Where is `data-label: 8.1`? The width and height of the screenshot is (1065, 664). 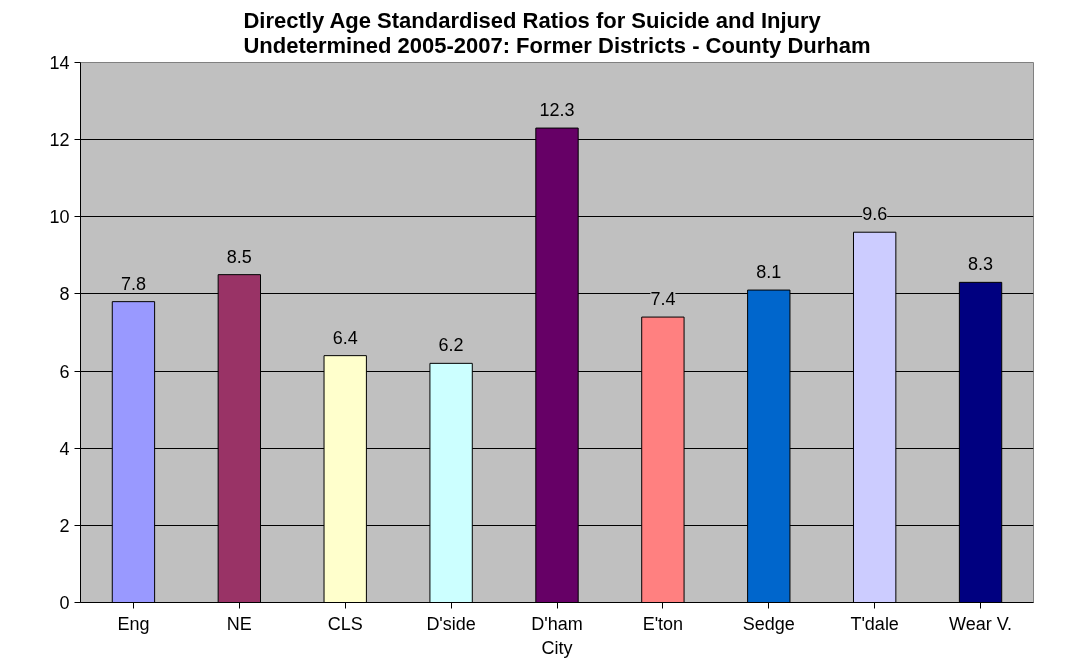
data-label: 8.1 is located at coordinates (769, 272).